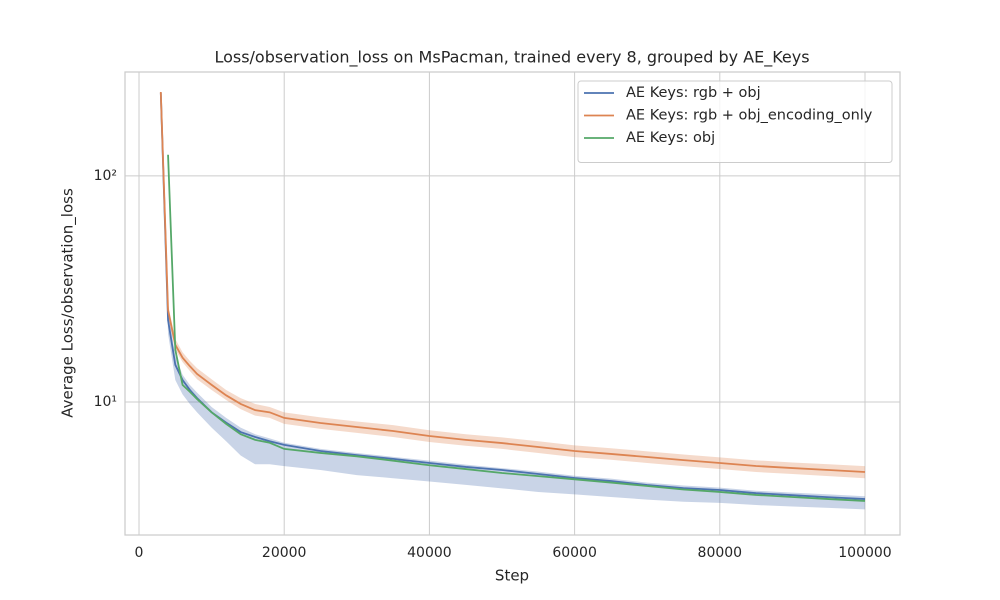 This screenshot has height=600, width=1000. Describe the element at coordinates (105, 176) in the screenshot. I see `y-tick-label: 10²` at that location.